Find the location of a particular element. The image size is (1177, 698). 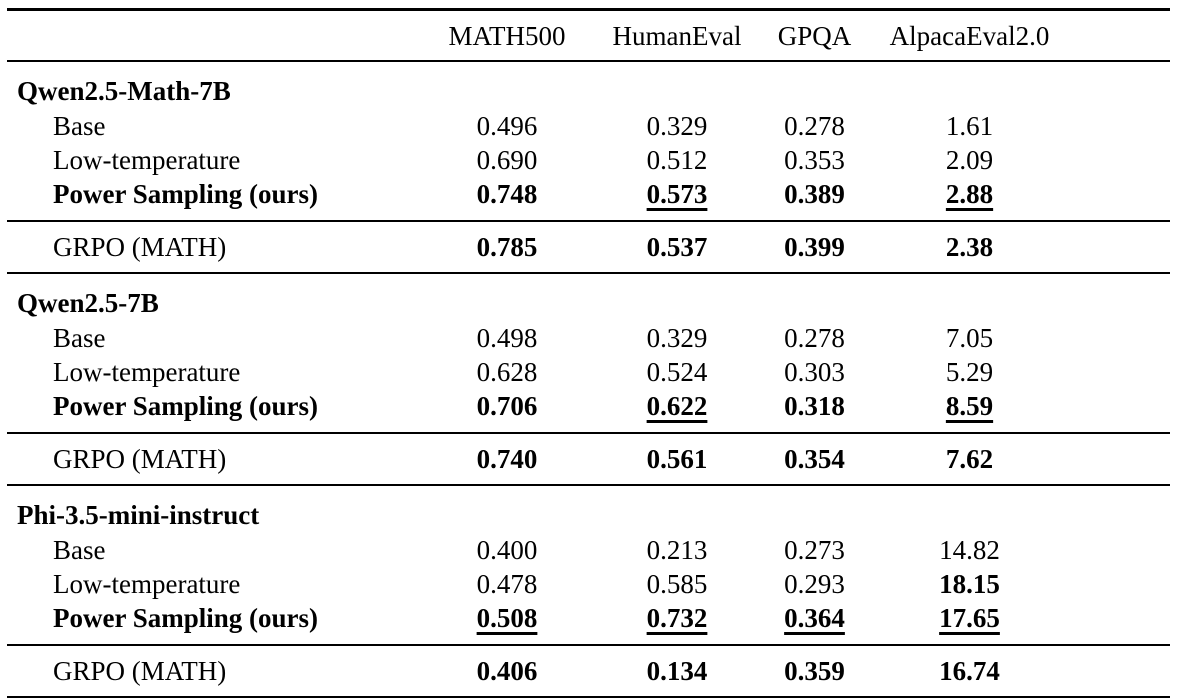

cell-gpqa: 0.303 is located at coordinates (814, 372).